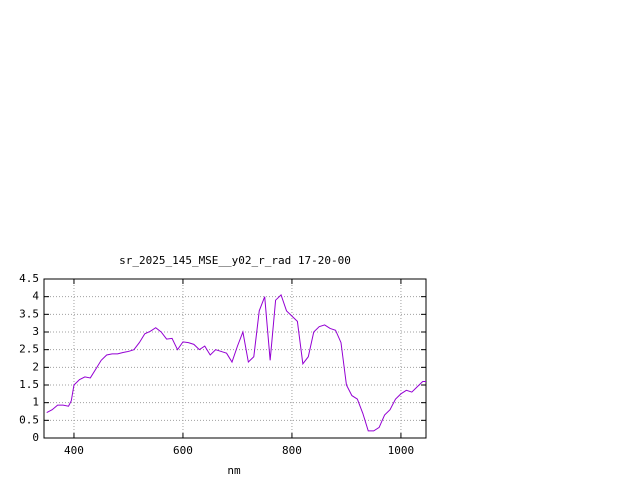  I want to click on x-tick-label: 600, so click(183, 450).